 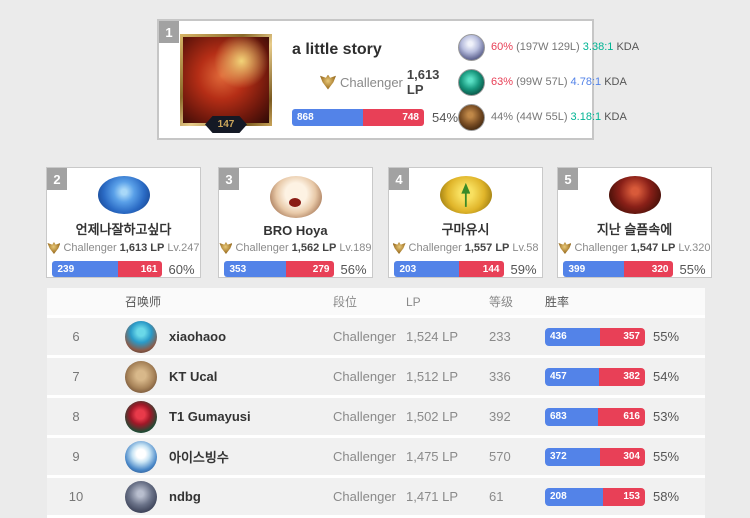 I want to click on winloss-row: 353 279 56%, so click(x=295, y=269).